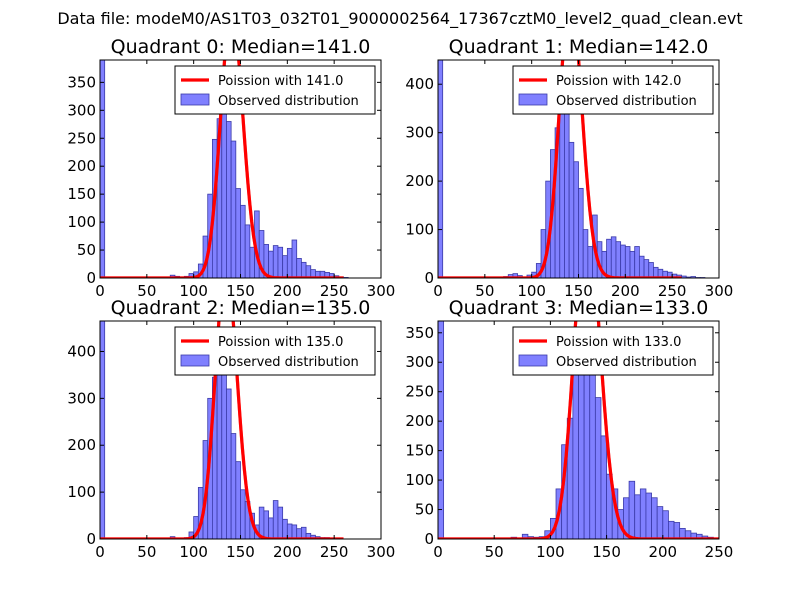 This screenshot has height=600, width=800. I want to click on plot-area, so click(578, 430).